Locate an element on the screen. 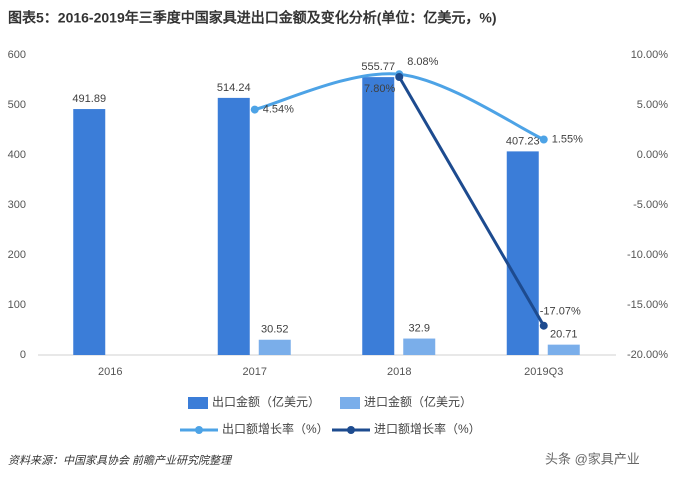 The width and height of the screenshot is (680, 481). y2-tick-label: -10.00% is located at coordinates (647, 255).